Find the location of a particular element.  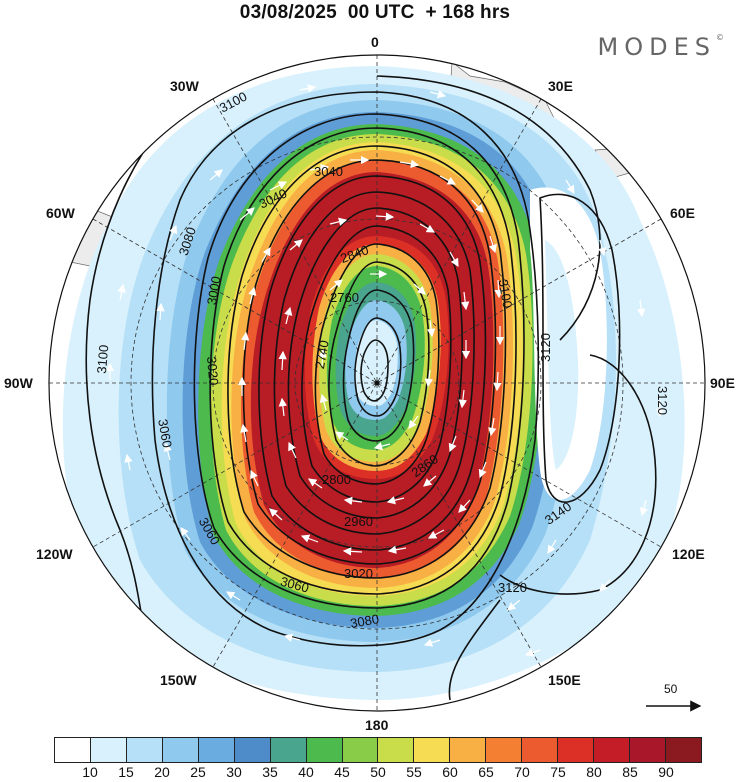

contour-label: 2740 is located at coordinates (322, 354).